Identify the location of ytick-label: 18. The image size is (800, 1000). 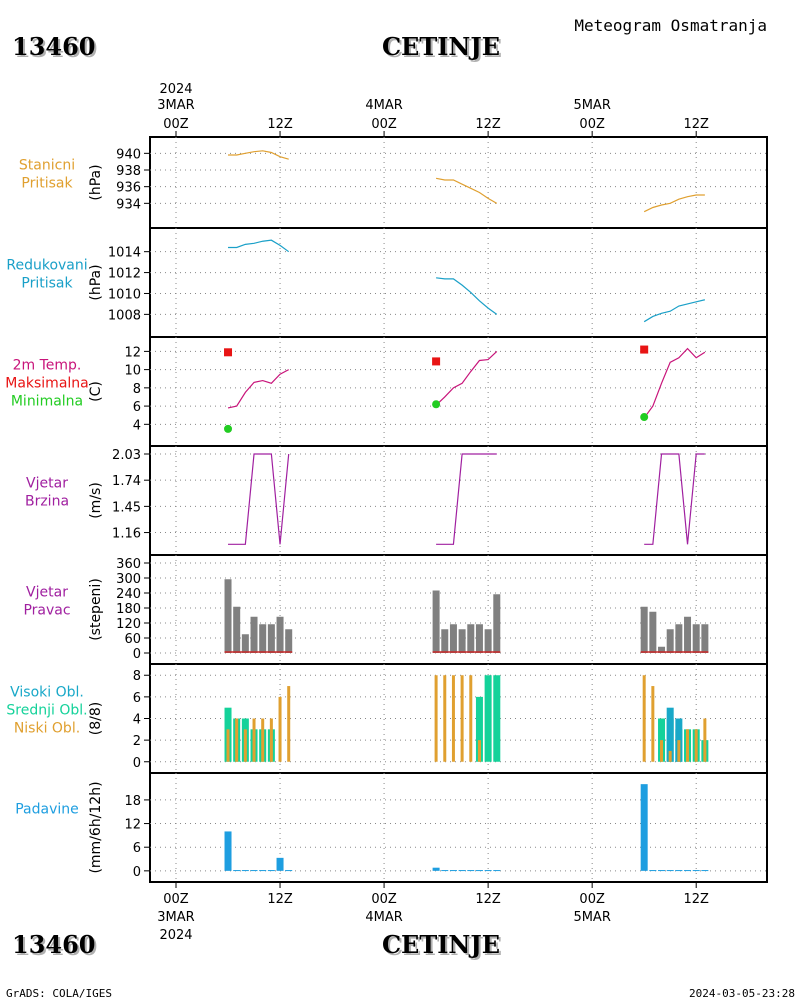
(132, 801).